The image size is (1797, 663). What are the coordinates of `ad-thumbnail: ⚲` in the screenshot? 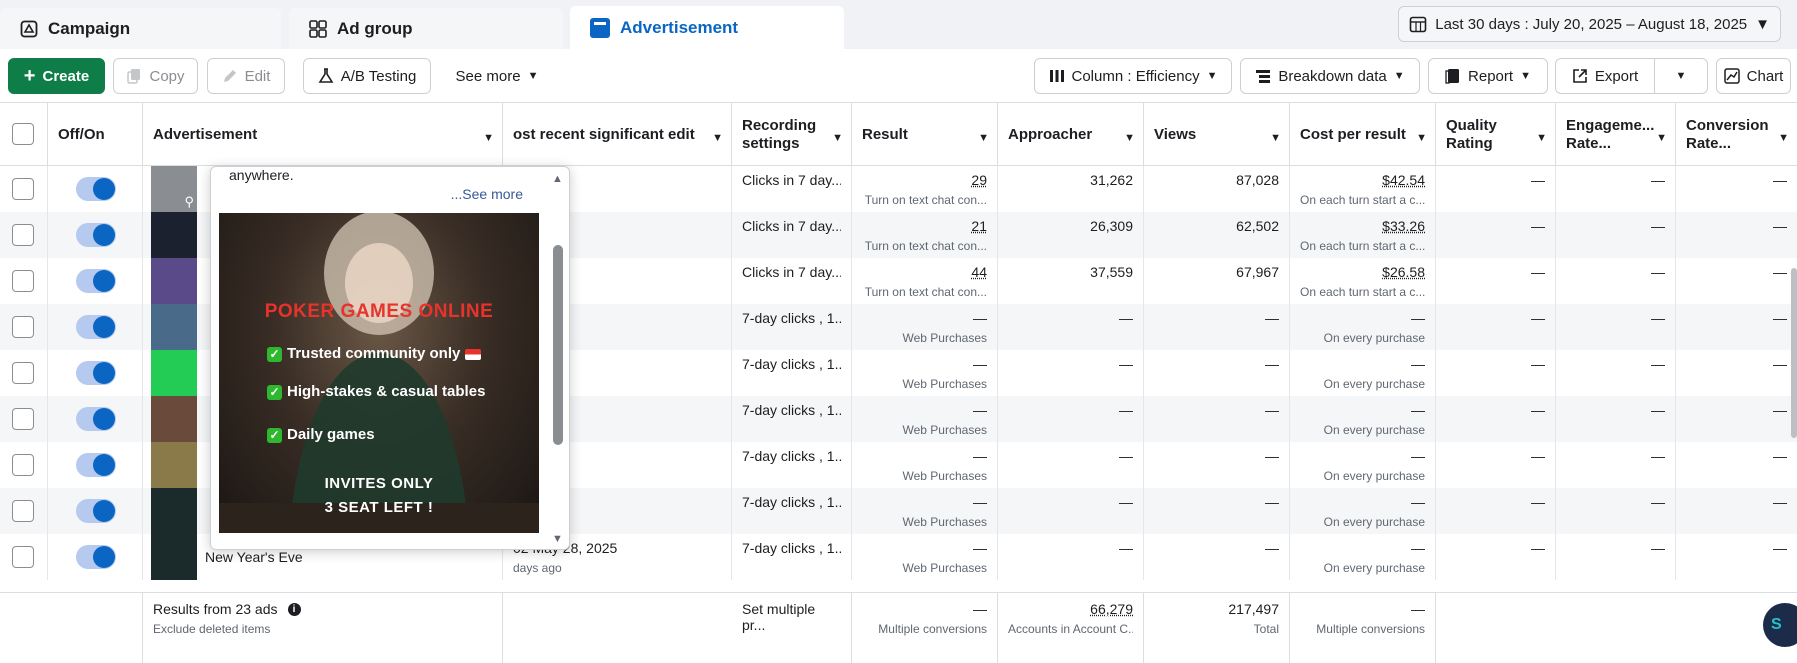 It's located at (174, 189).